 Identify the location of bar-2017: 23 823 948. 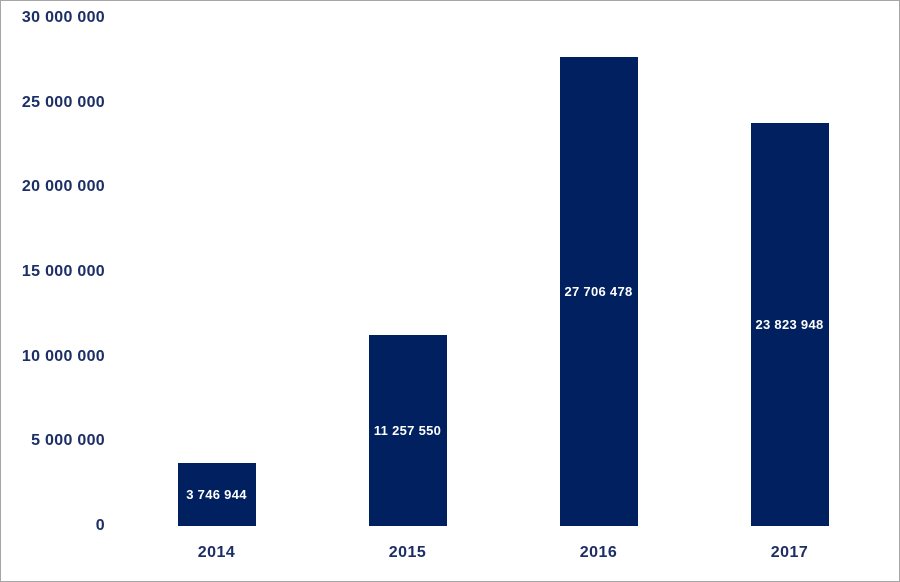
(789, 324).